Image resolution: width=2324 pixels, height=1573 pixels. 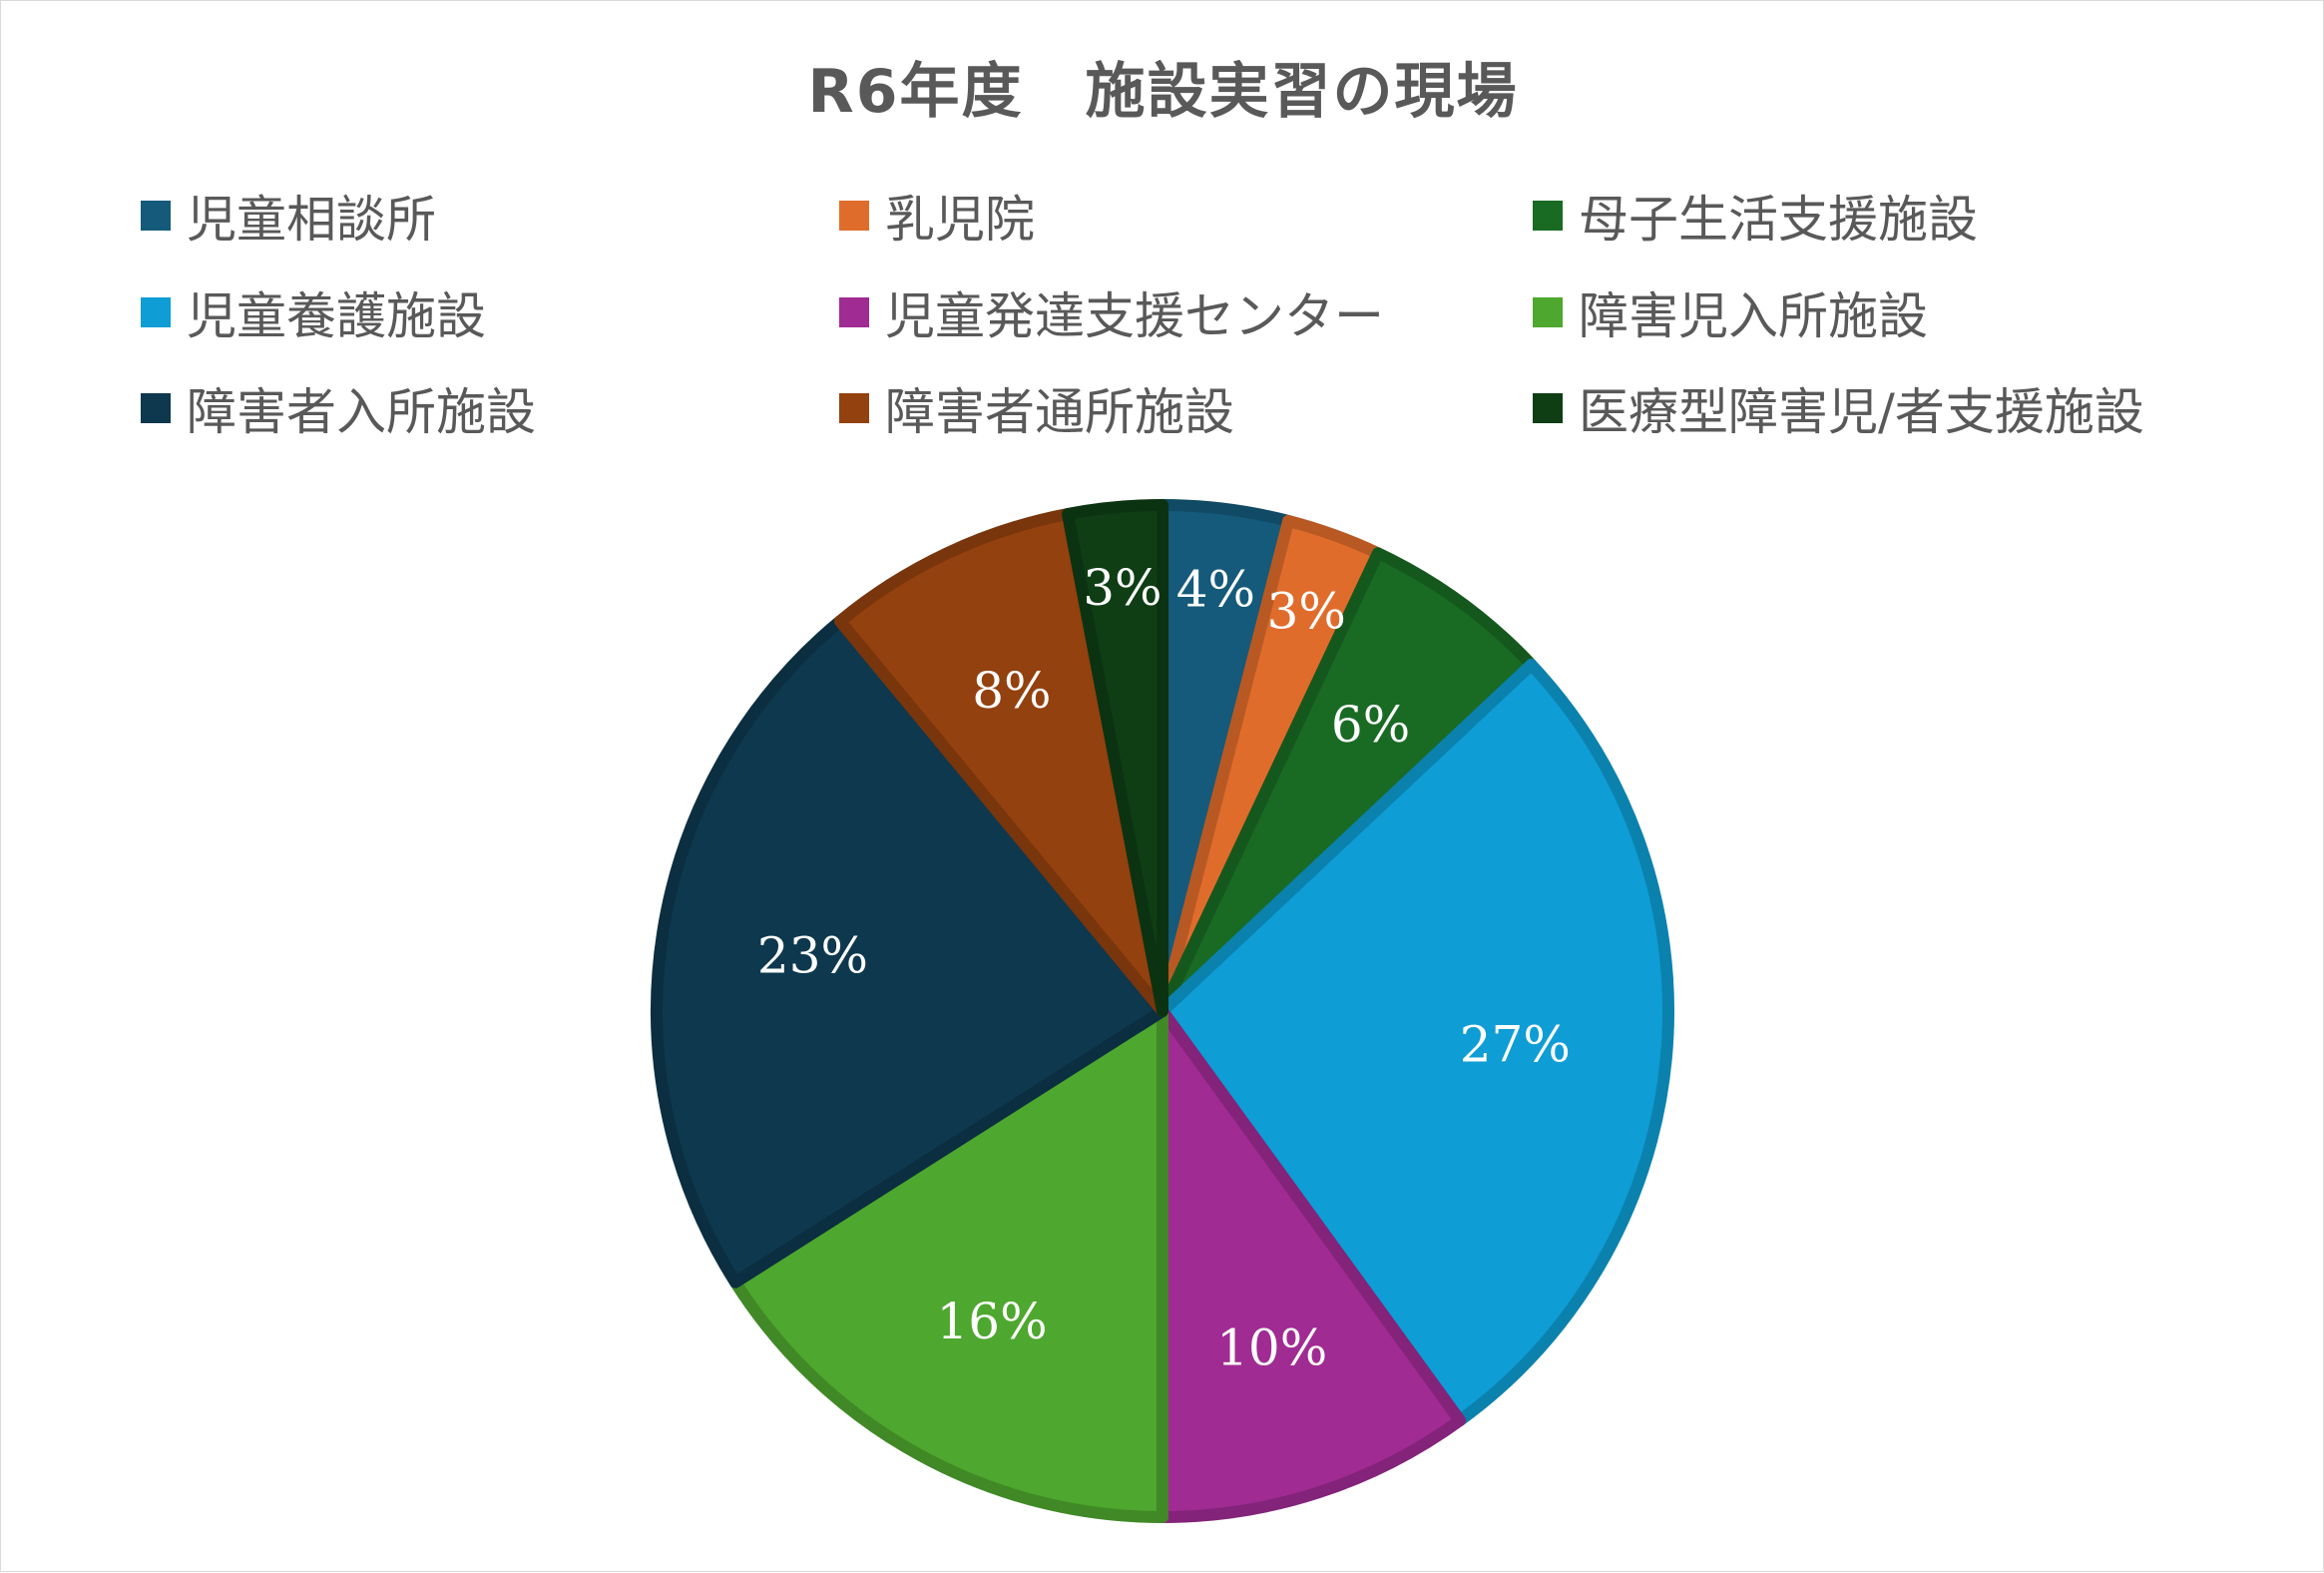 I want to click on chart-title: R6年度 施設実習の現場, so click(x=1163, y=92).